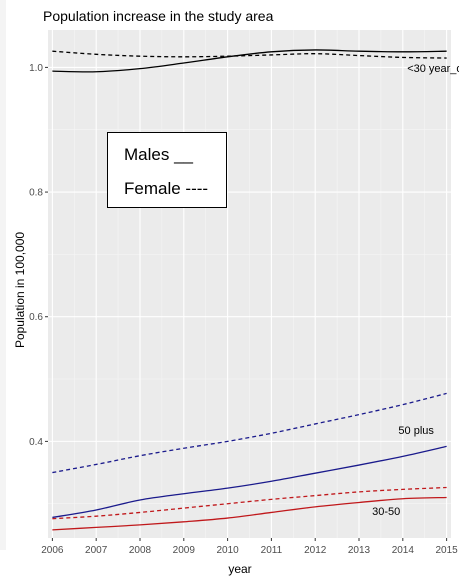 The width and height of the screenshot is (459, 579). I want to click on x-tick-label: 2011, so click(272, 550).